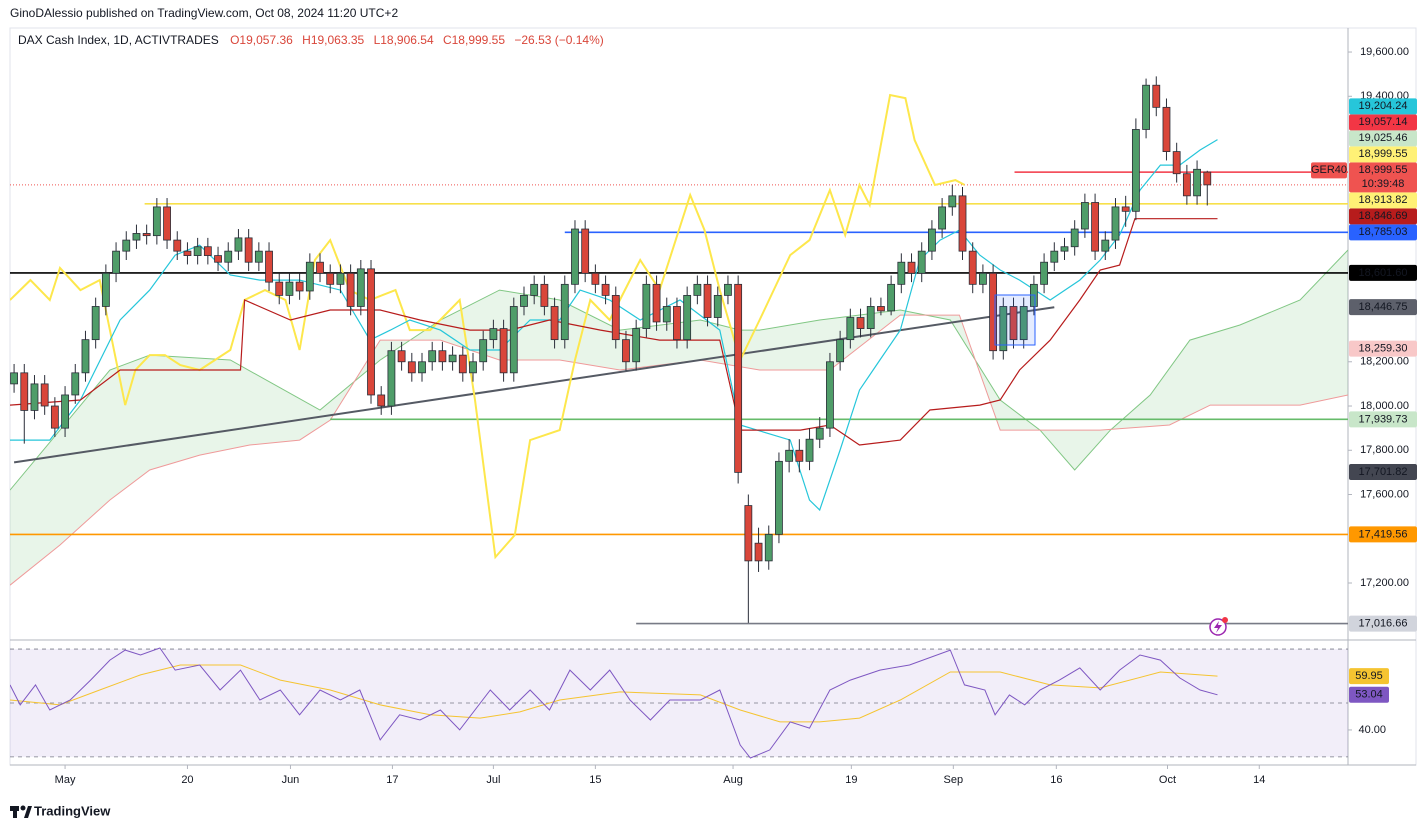  What do you see at coordinates (118, 40) in the screenshot?
I see `chart-title: DAX Cash Index, 1D, ACTIVTRADES` at bounding box center [118, 40].